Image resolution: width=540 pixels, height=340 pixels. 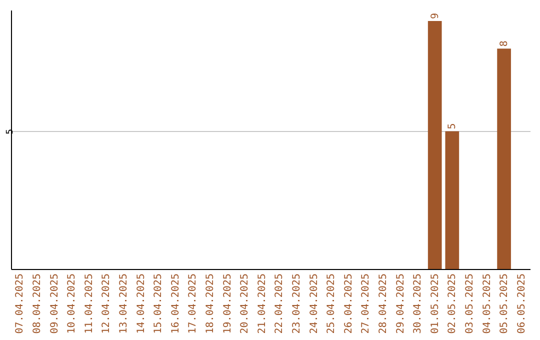 I want to click on x-tick-label: 19.04.2025, so click(x=228, y=304).